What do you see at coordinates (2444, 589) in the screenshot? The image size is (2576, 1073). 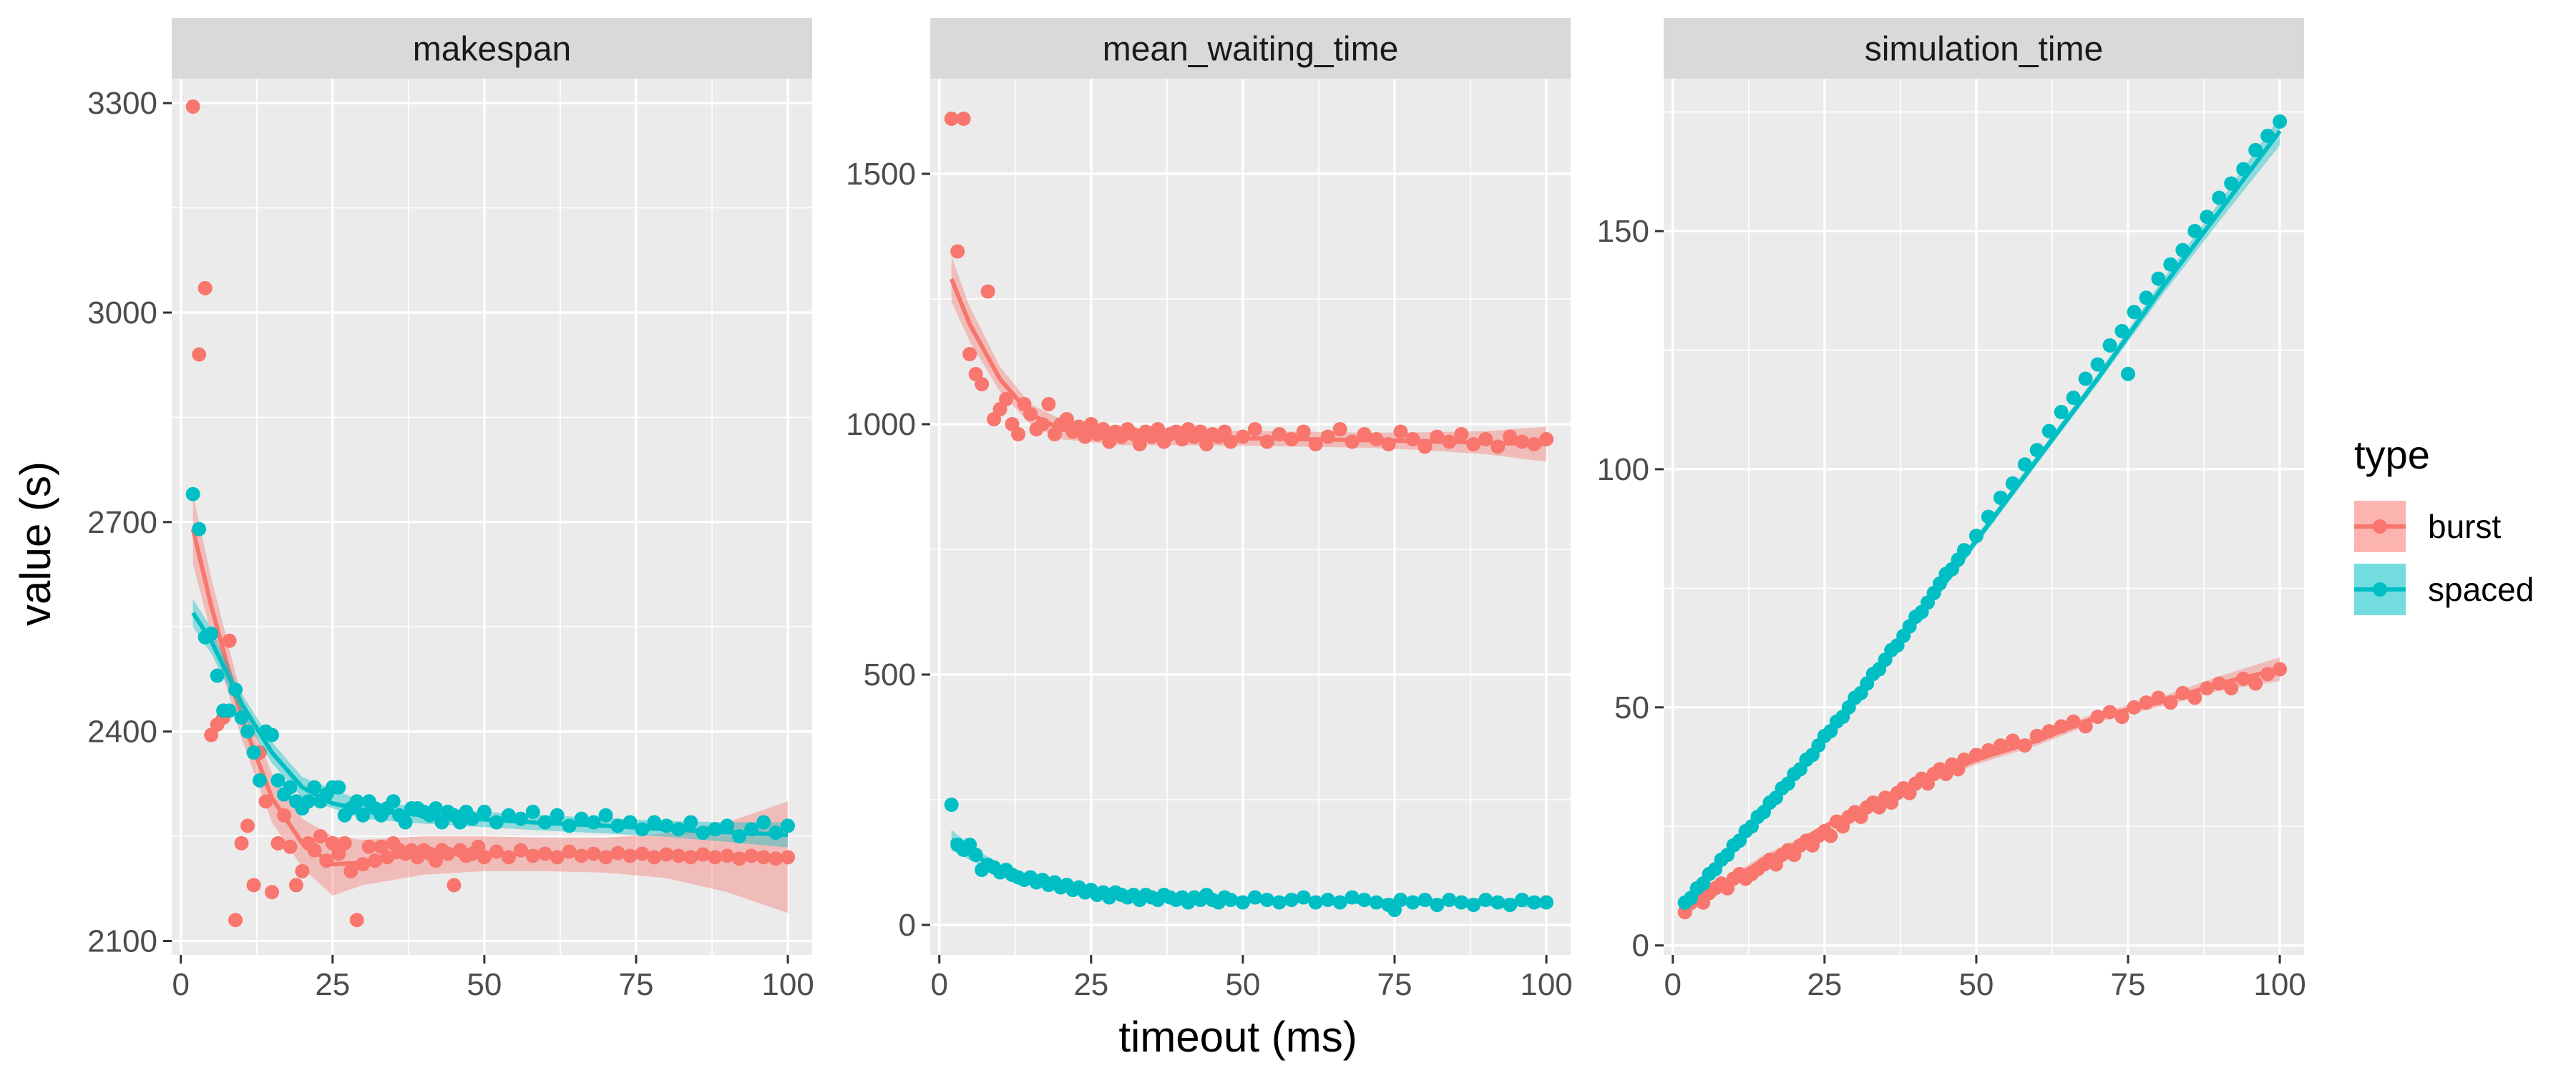 I see `legend-item-spaced: spaced` at bounding box center [2444, 589].